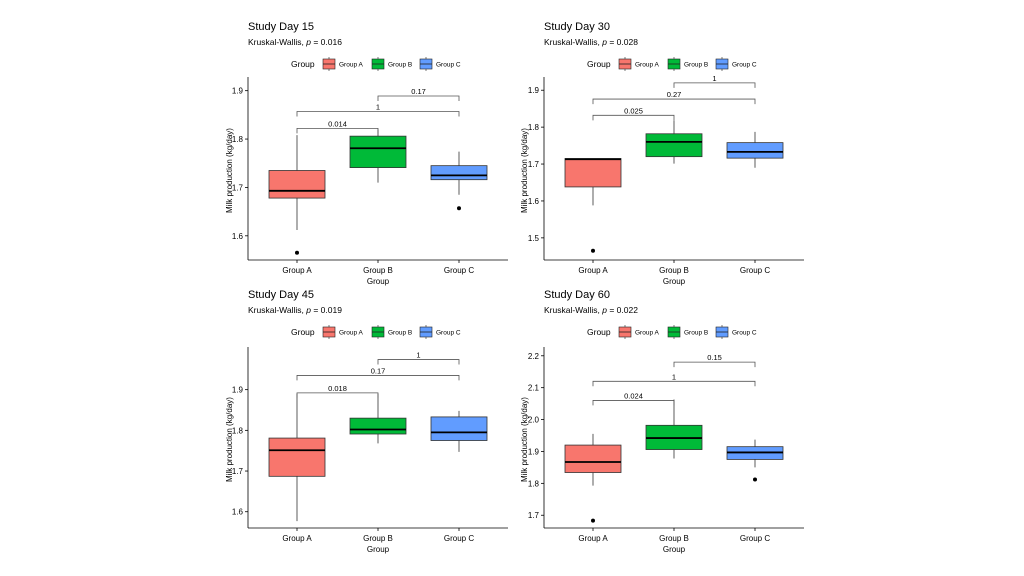 Image resolution: width=1024 pixels, height=576 pixels. I want to click on comparison-bracket: 0.014, so click(337, 126).